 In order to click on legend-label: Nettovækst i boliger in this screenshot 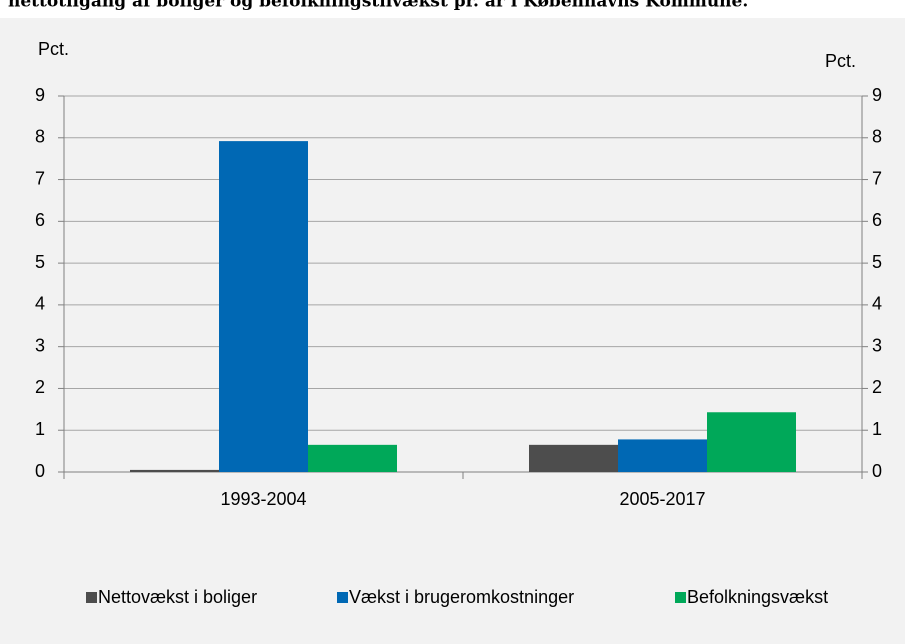, I will do `click(177, 597)`.